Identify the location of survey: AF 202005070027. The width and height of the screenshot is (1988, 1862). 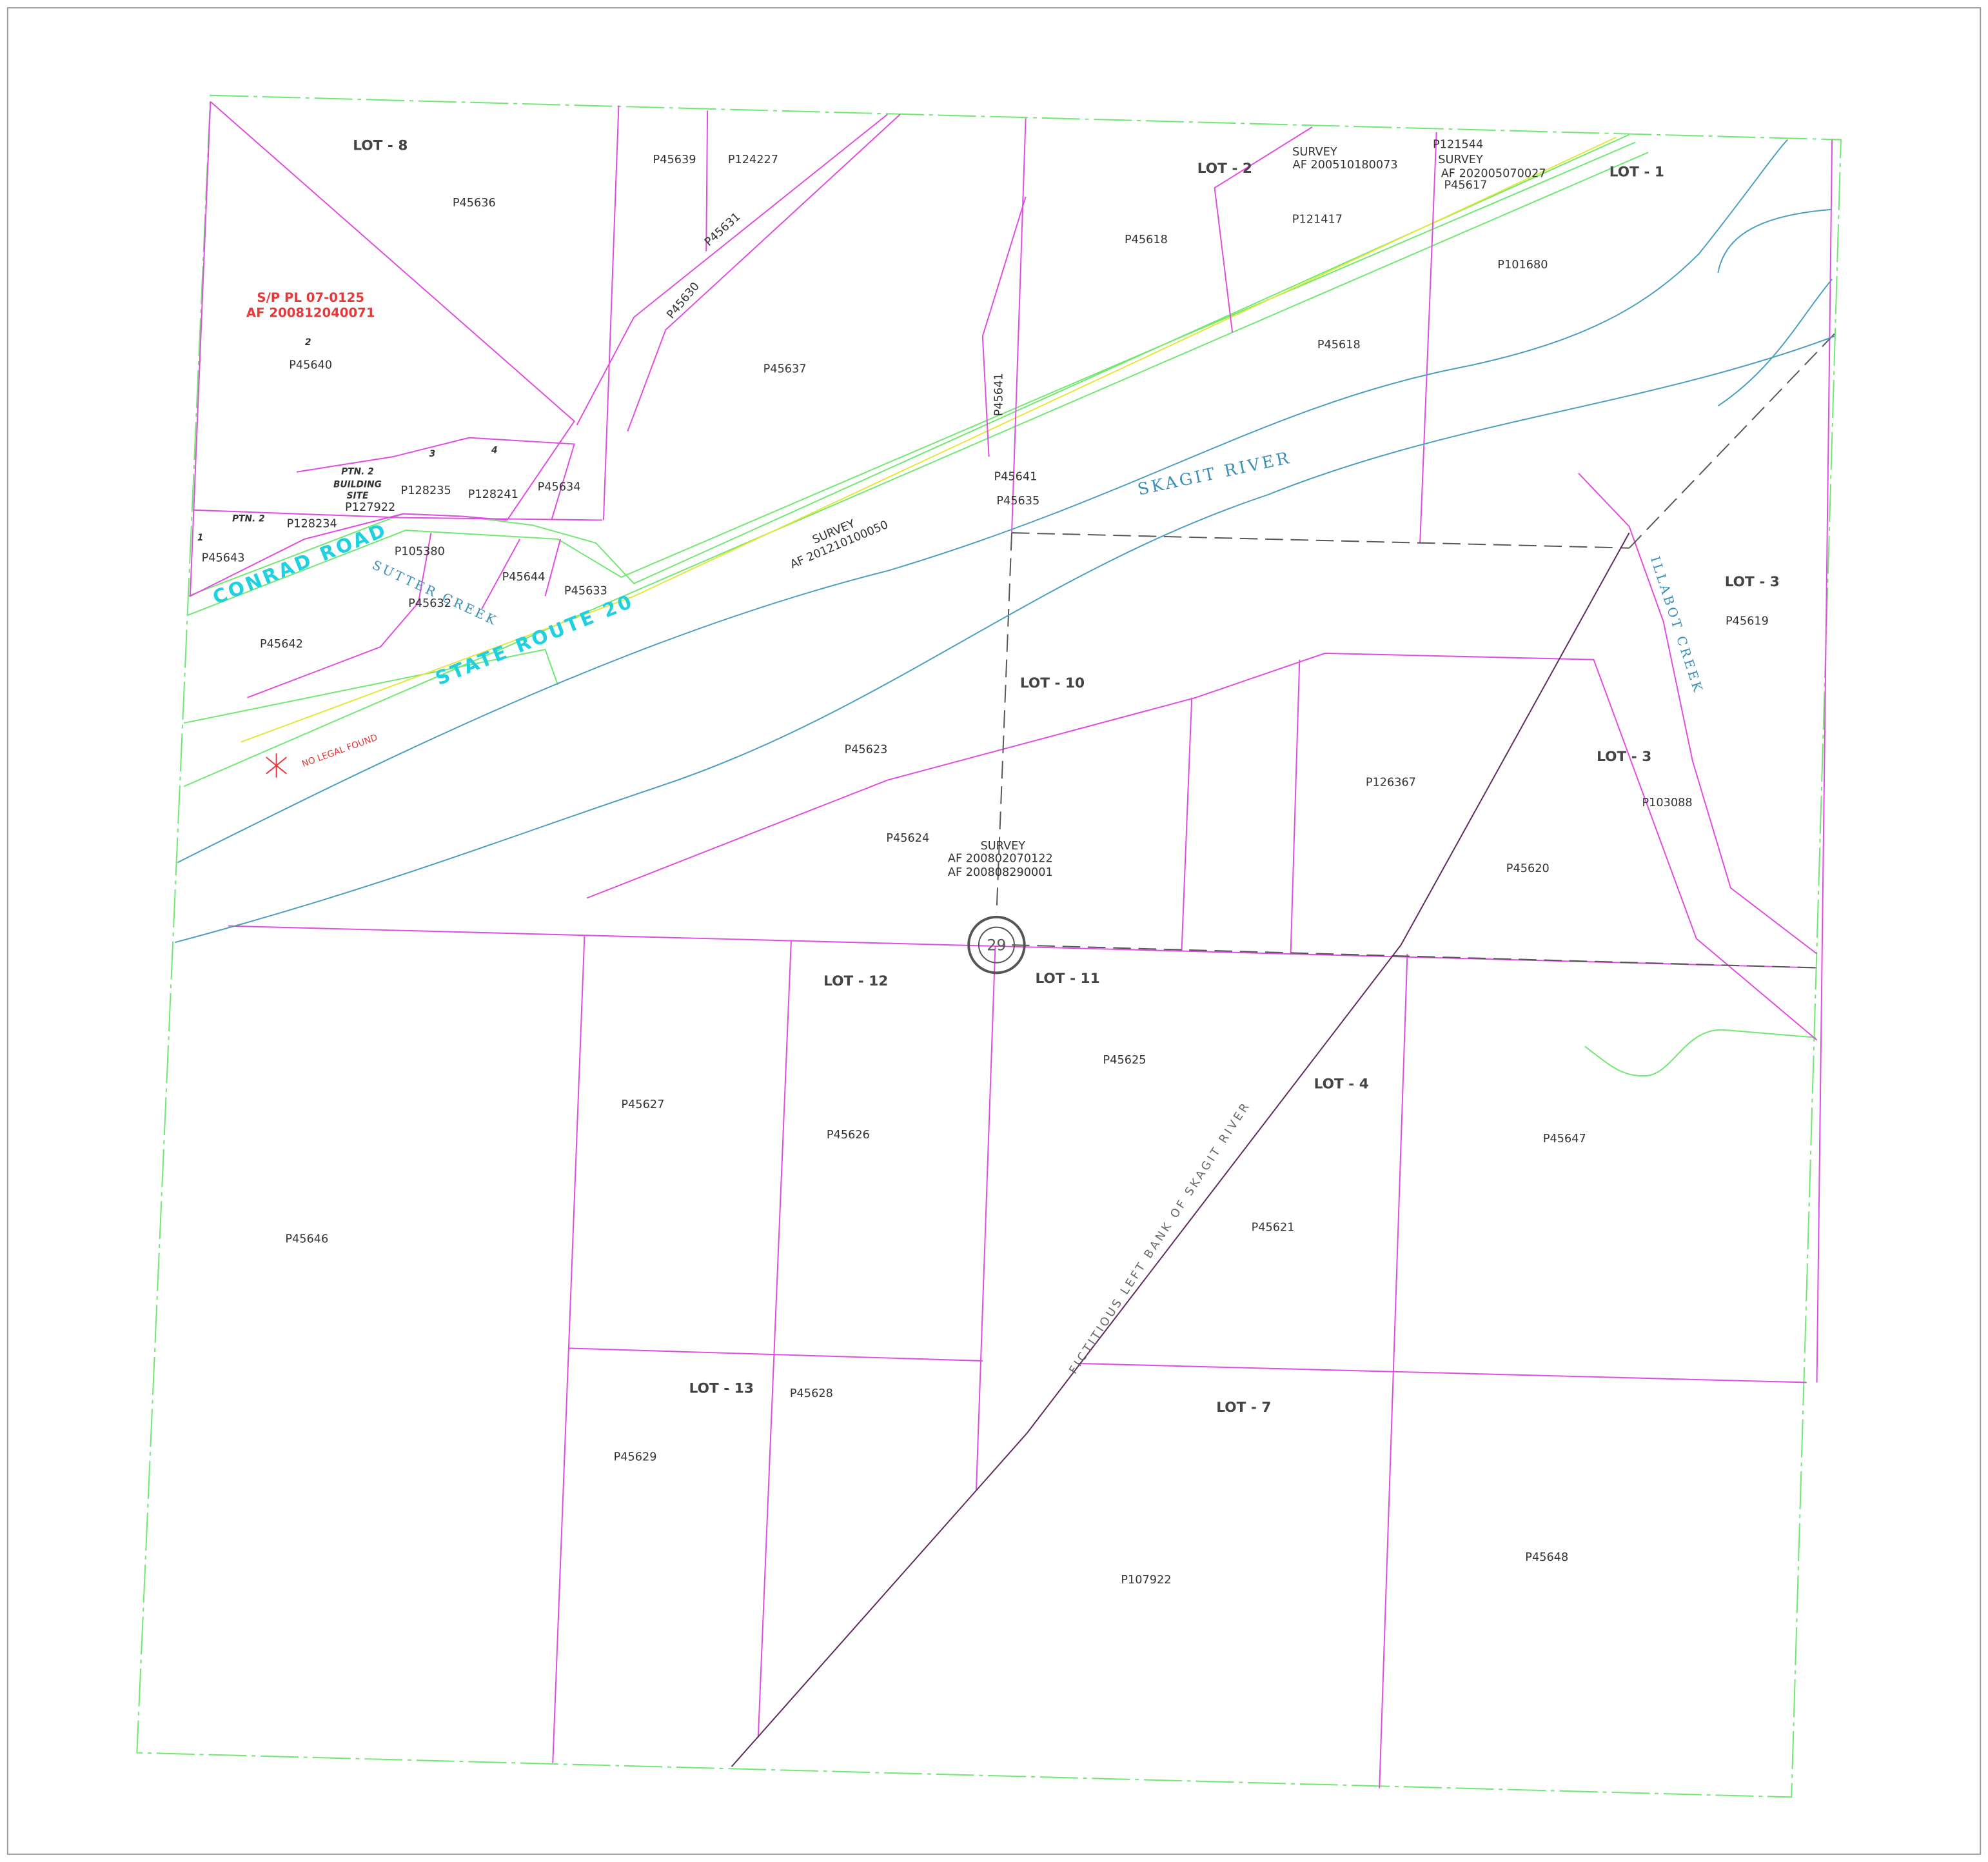
(1493, 174).